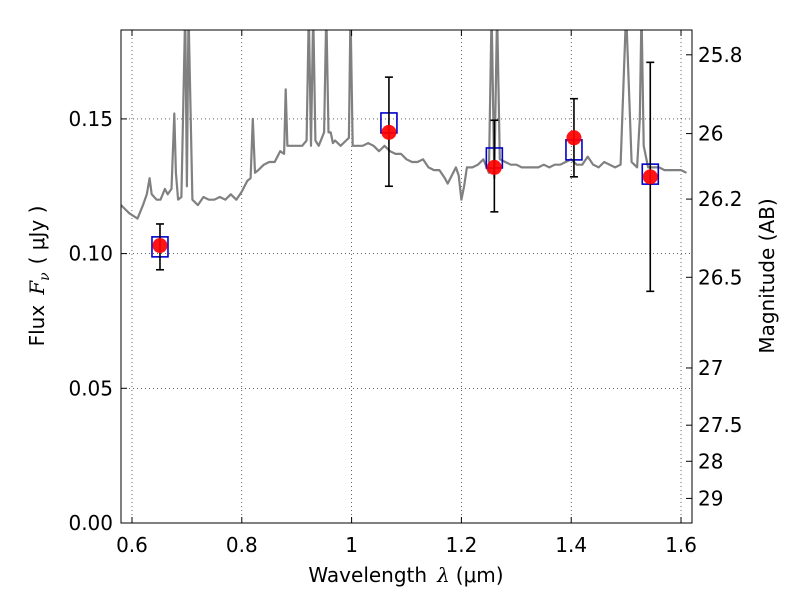  What do you see at coordinates (90, 254) in the screenshot?
I see `y-tick-label: 0.10` at bounding box center [90, 254].